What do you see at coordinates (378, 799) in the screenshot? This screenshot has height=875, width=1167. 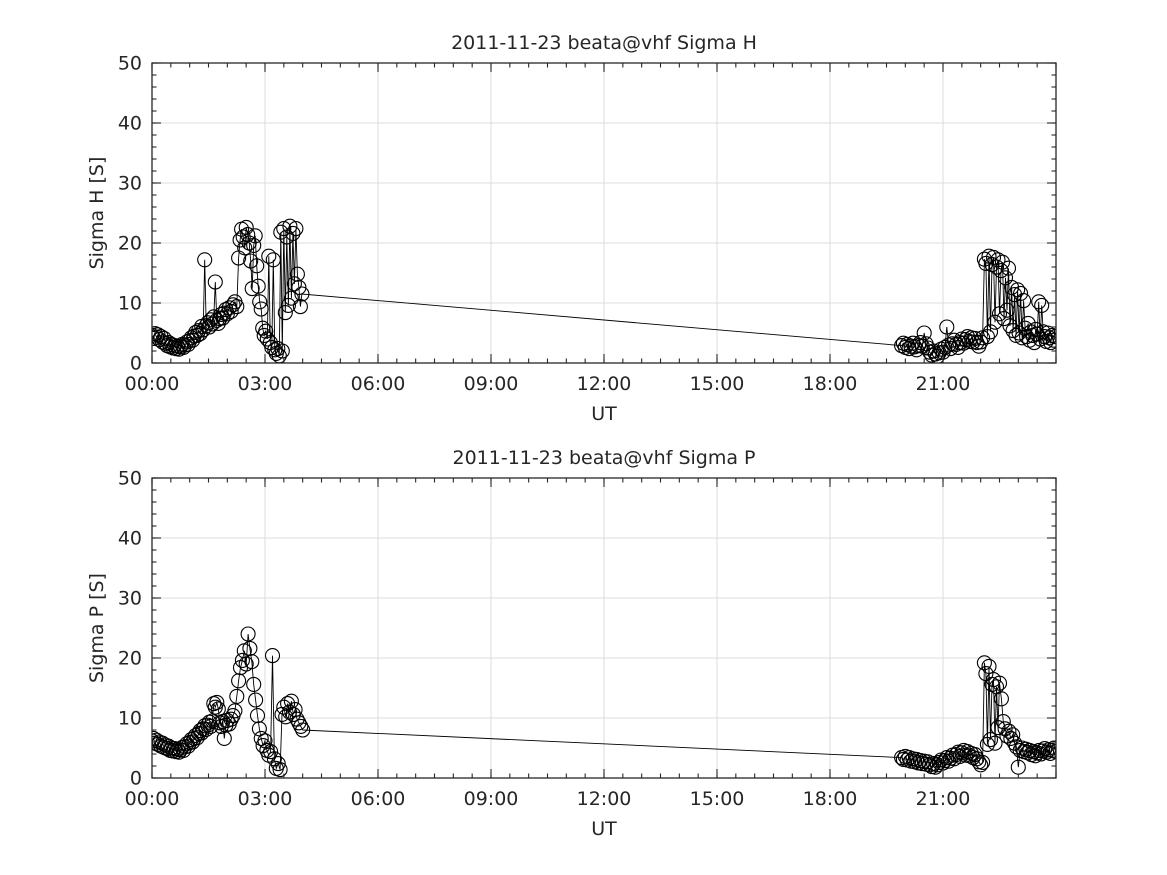 I see `x-tick-label: 06:00` at bounding box center [378, 799].